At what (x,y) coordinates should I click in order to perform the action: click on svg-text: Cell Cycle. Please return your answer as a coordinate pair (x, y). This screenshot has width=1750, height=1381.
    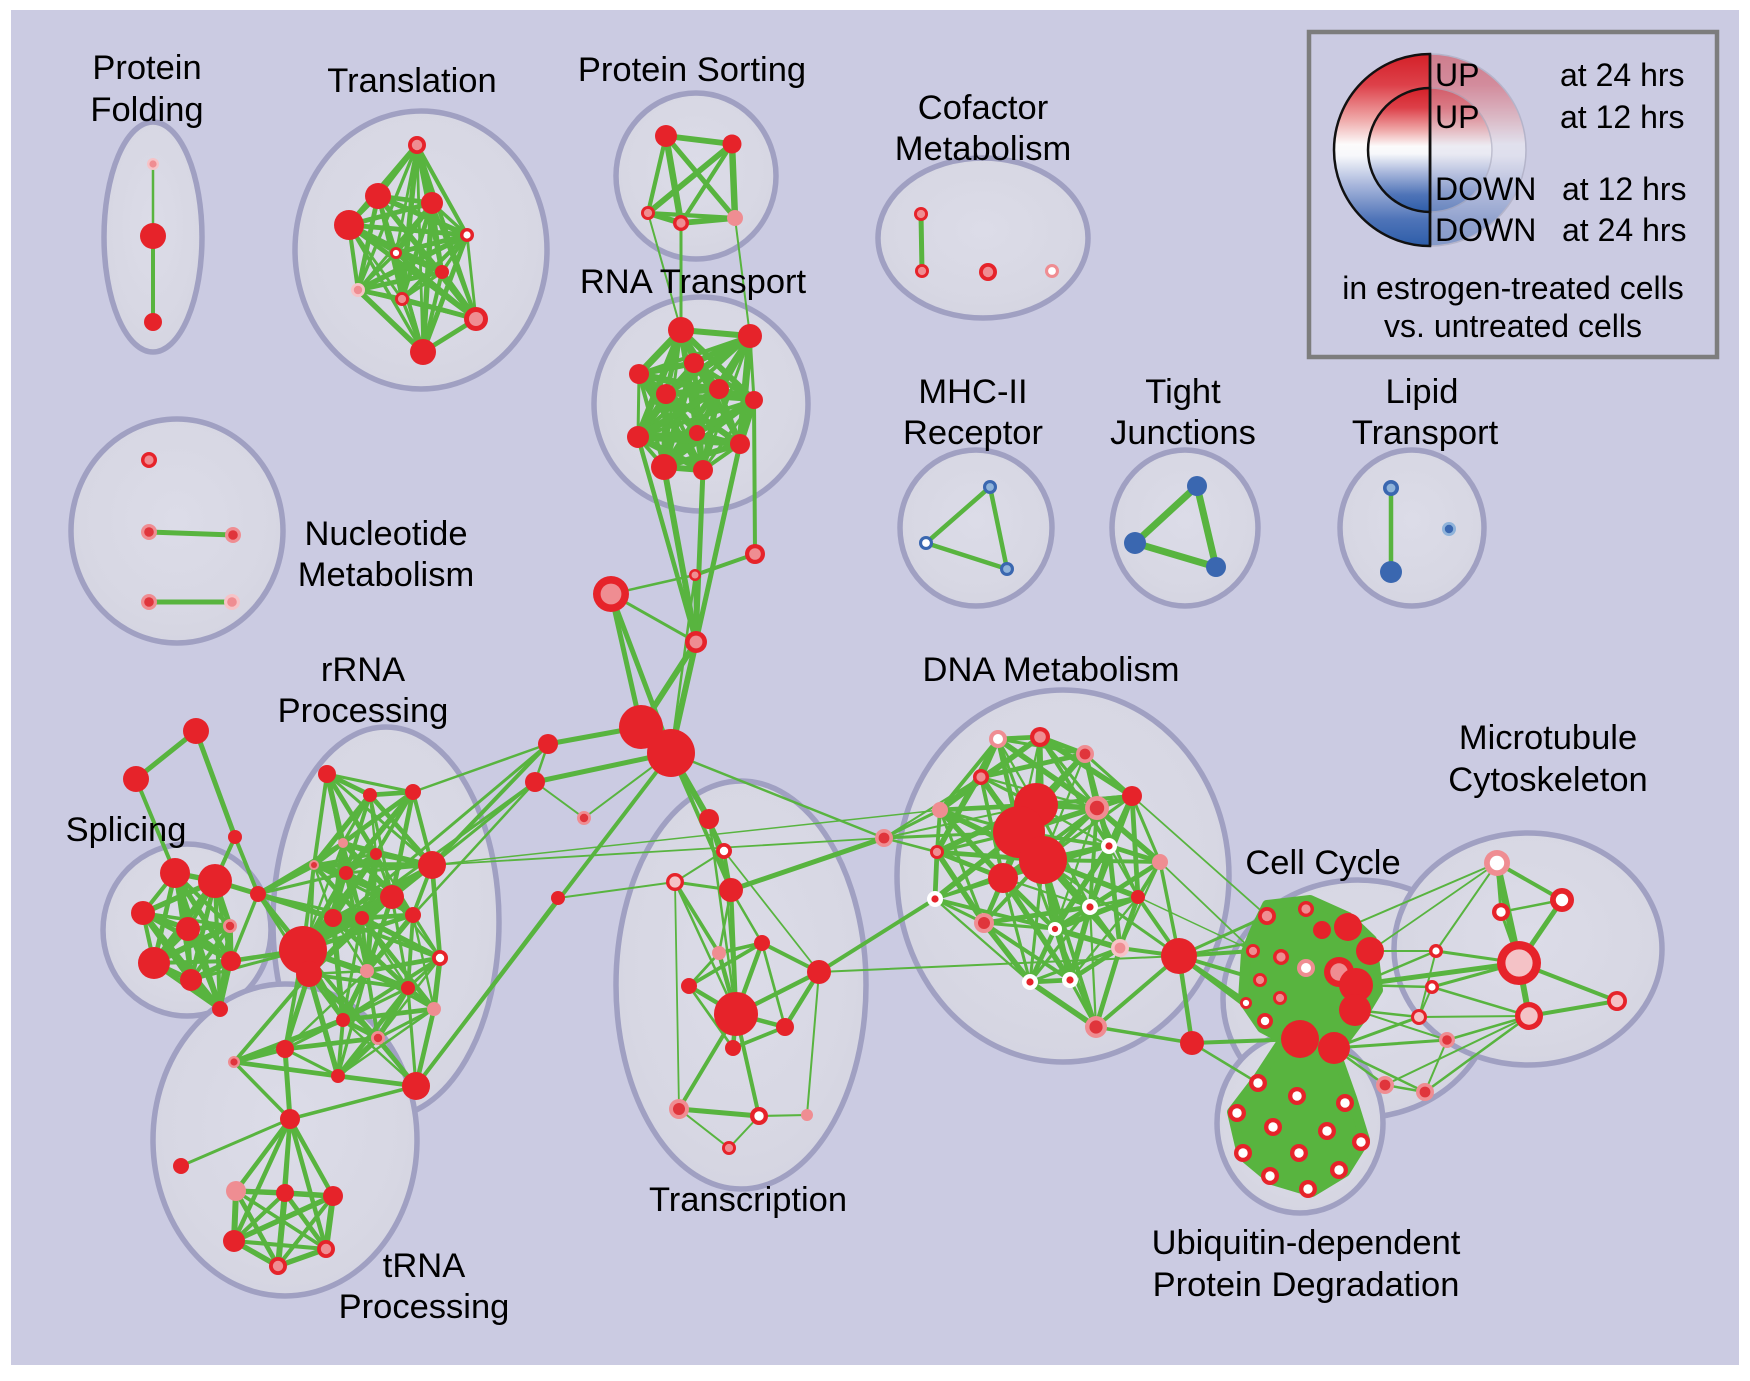
    Looking at the image, I should click on (1322, 863).